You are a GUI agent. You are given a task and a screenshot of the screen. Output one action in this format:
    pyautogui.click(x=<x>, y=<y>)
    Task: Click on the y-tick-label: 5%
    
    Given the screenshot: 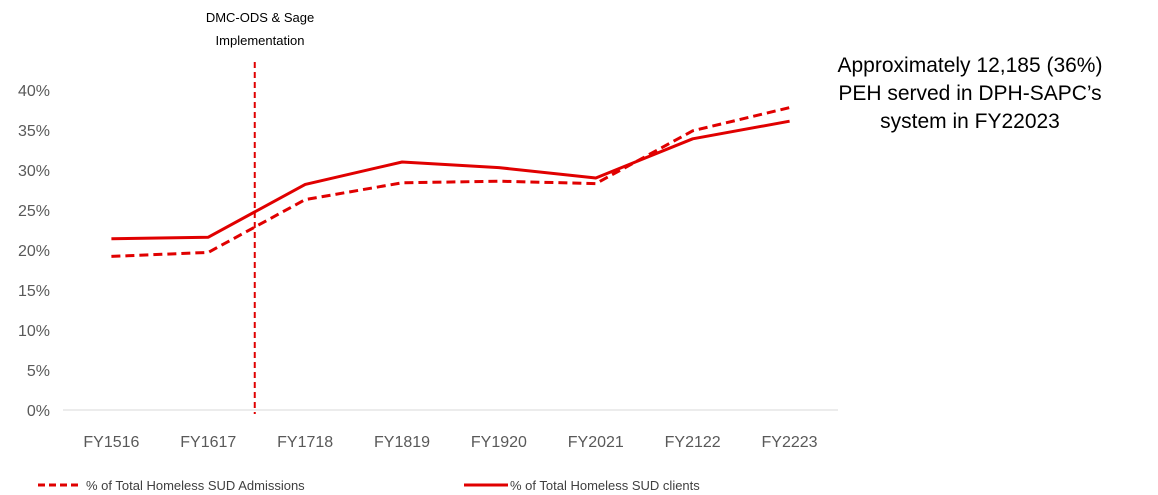 What is the action you would take?
    pyautogui.click(x=38, y=371)
    